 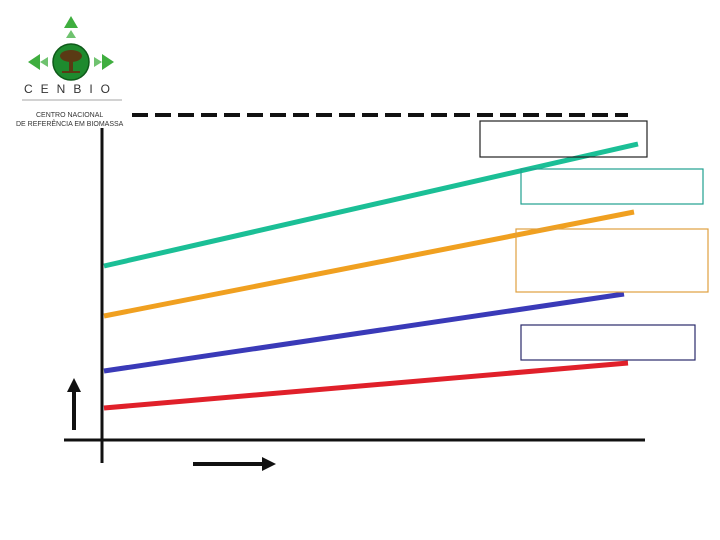 I want to click on tree-icon, so click(x=71, y=61).